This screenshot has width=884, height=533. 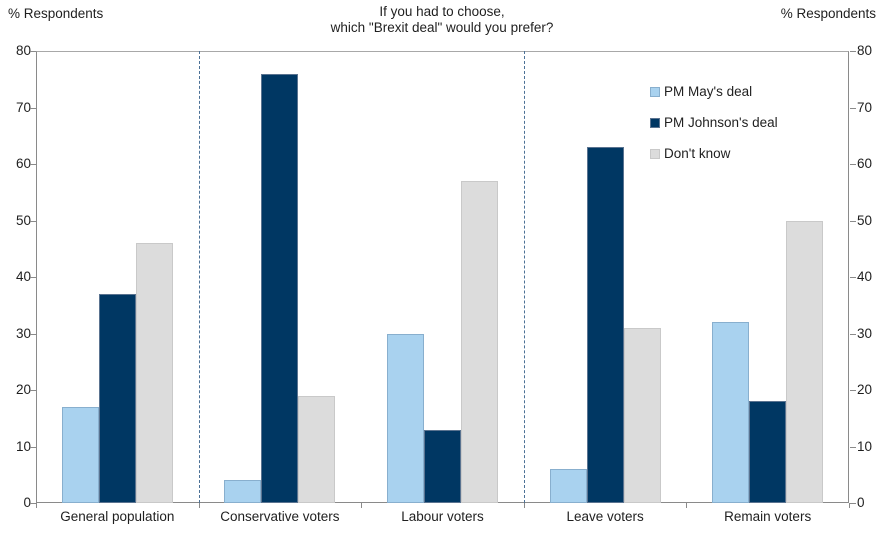 I want to click on chart-title-line1: If you had to choose,, so click(x=442, y=11).